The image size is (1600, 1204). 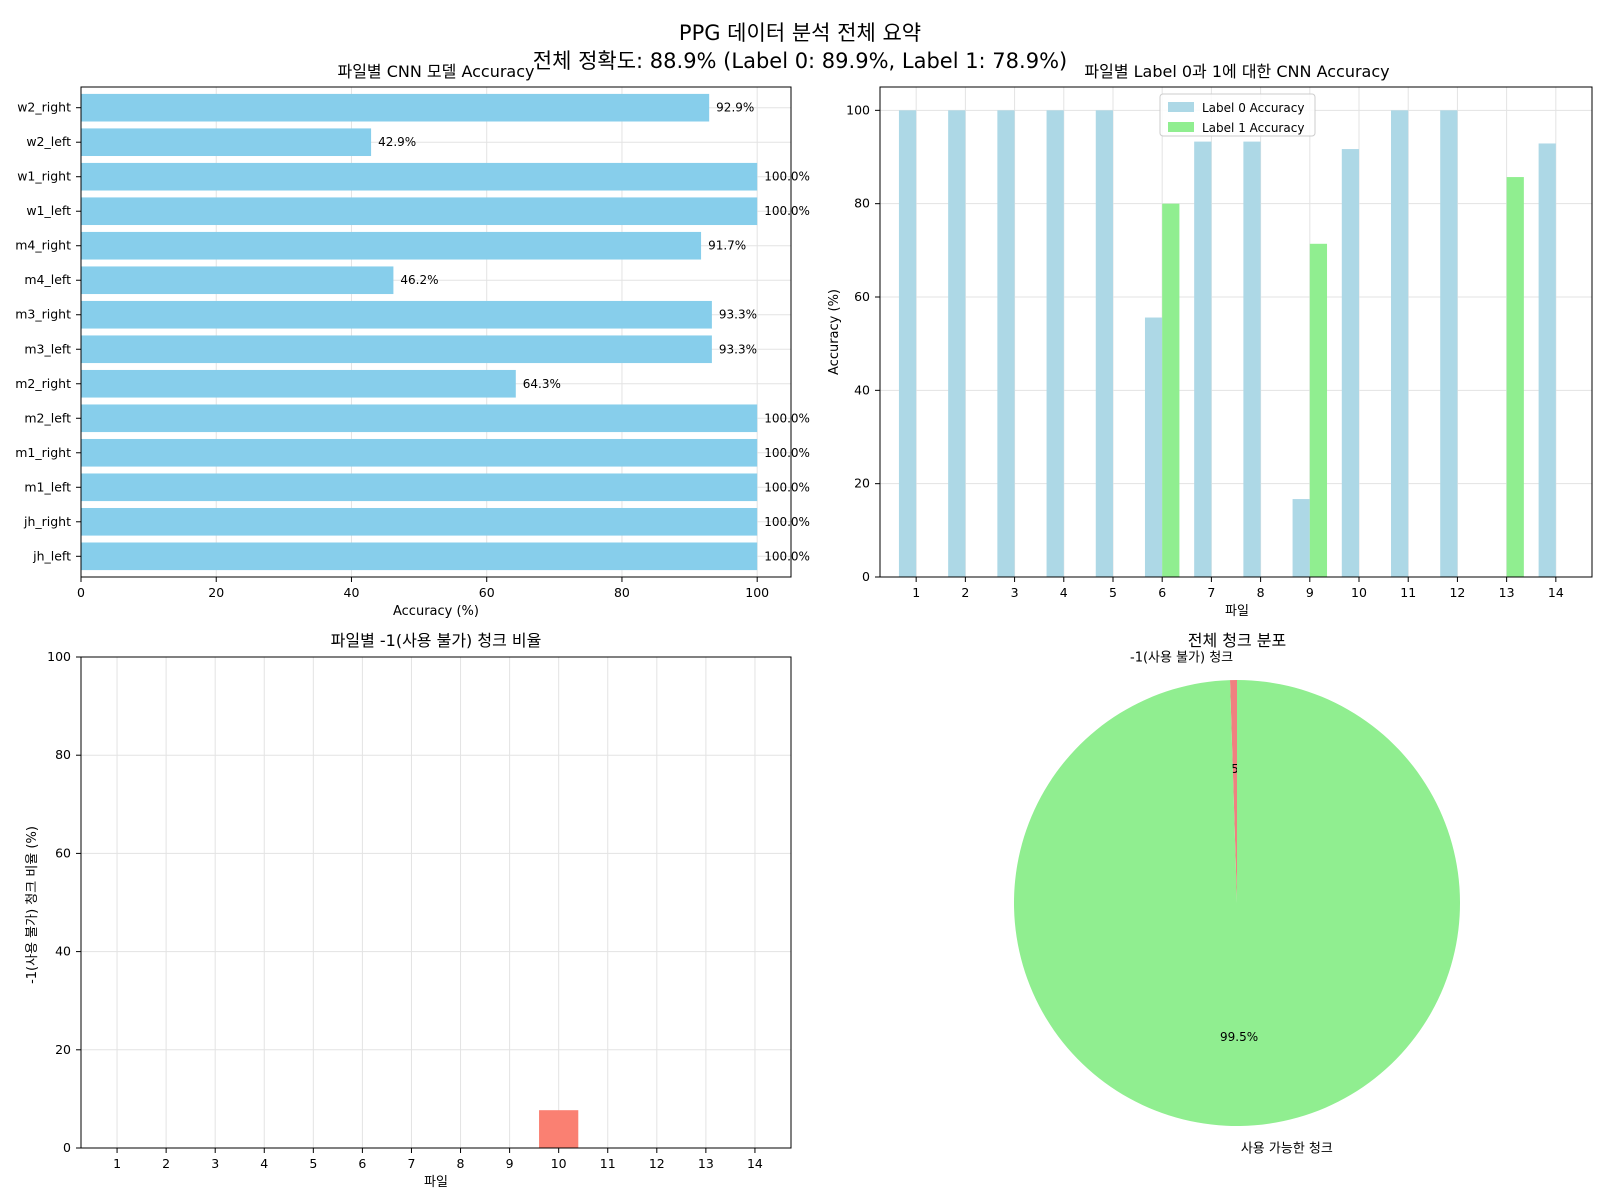 I want to click on panel3-ylabel: -1(사용 불가) 청크 비율 (%), so click(x=32, y=905).